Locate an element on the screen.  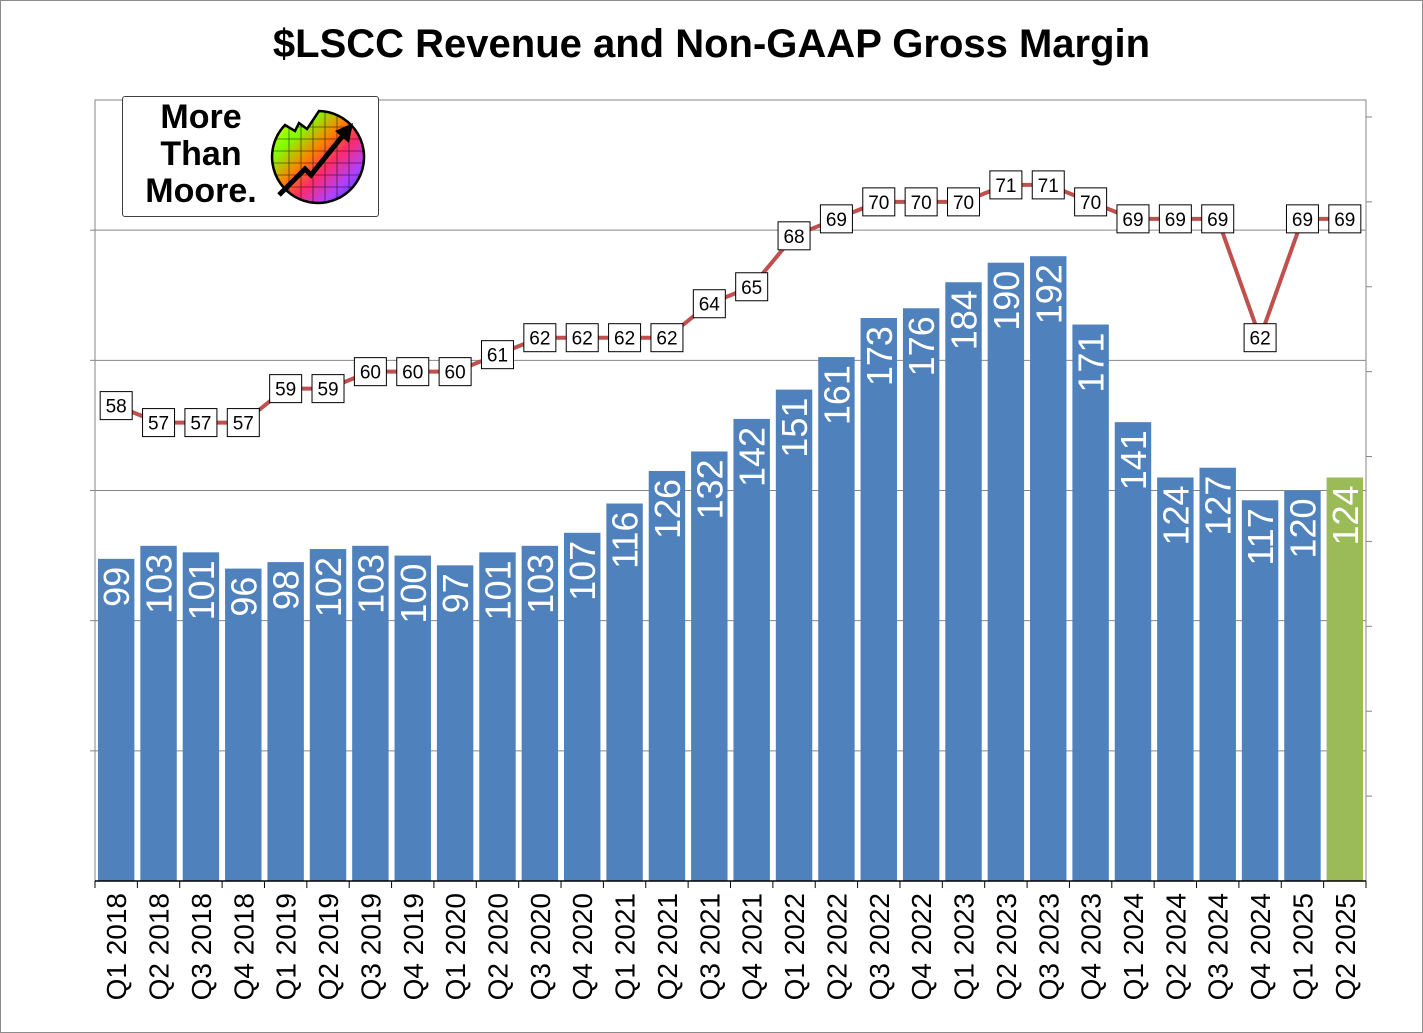
logo-text-line2: Than is located at coordinates (201, 154).